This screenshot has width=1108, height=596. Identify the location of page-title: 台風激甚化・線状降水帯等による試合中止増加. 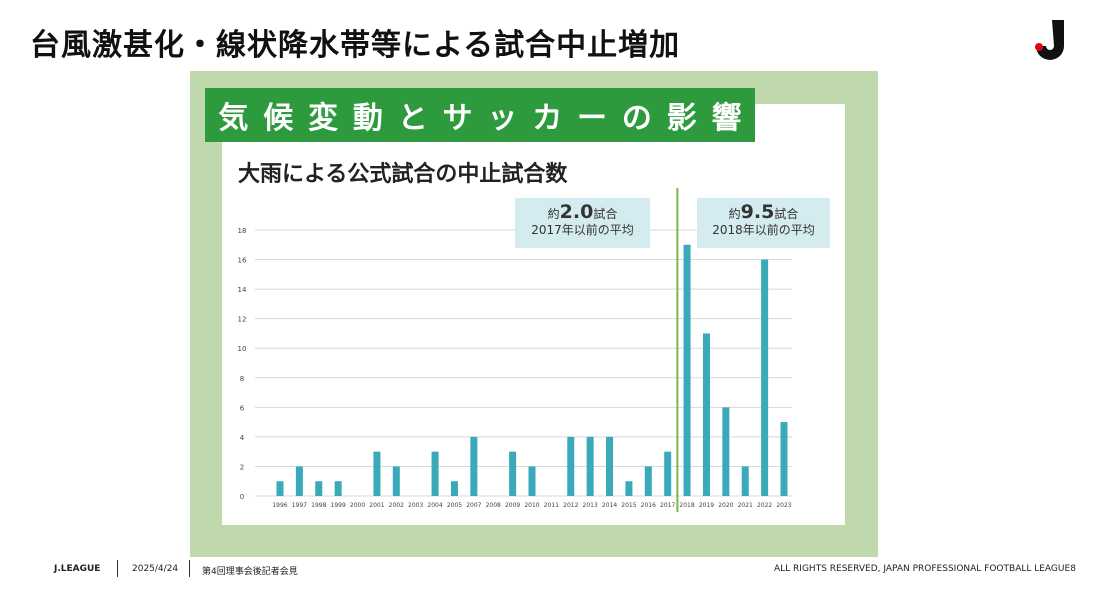
(355, 45).